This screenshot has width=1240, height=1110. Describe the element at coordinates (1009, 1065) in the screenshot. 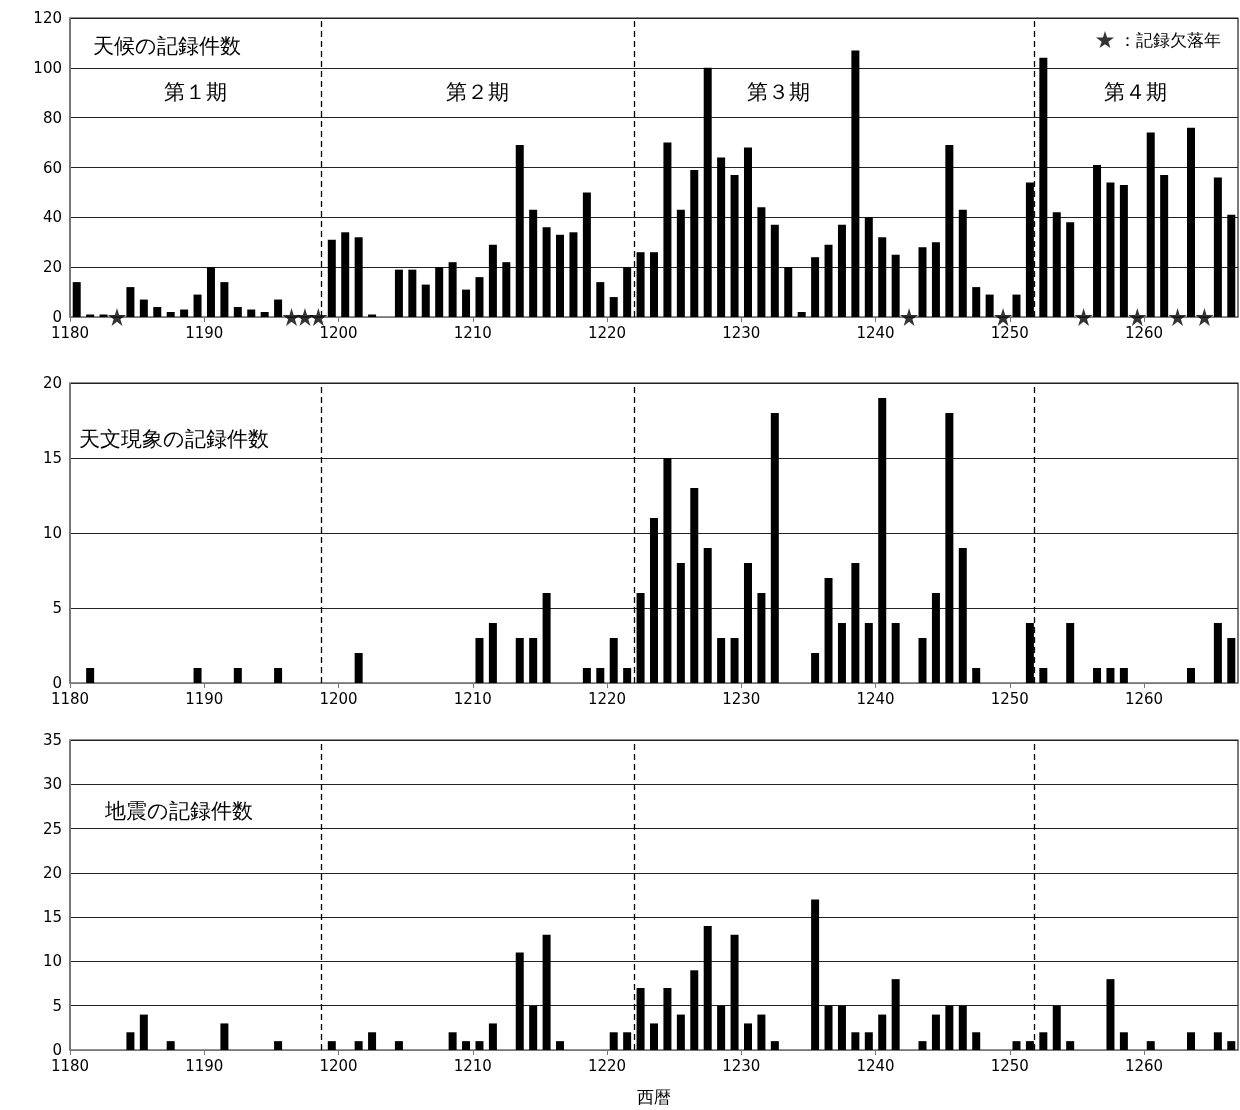

I see `x-tick-label: 1250` at that location.